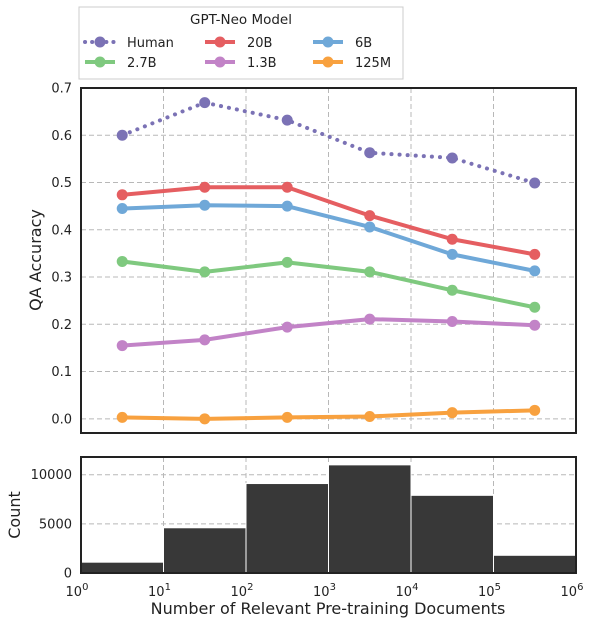 Image resolution: width=598 pixels, height=626 pixels. I want to click on legend-label-human: Human, so click(150, 43).